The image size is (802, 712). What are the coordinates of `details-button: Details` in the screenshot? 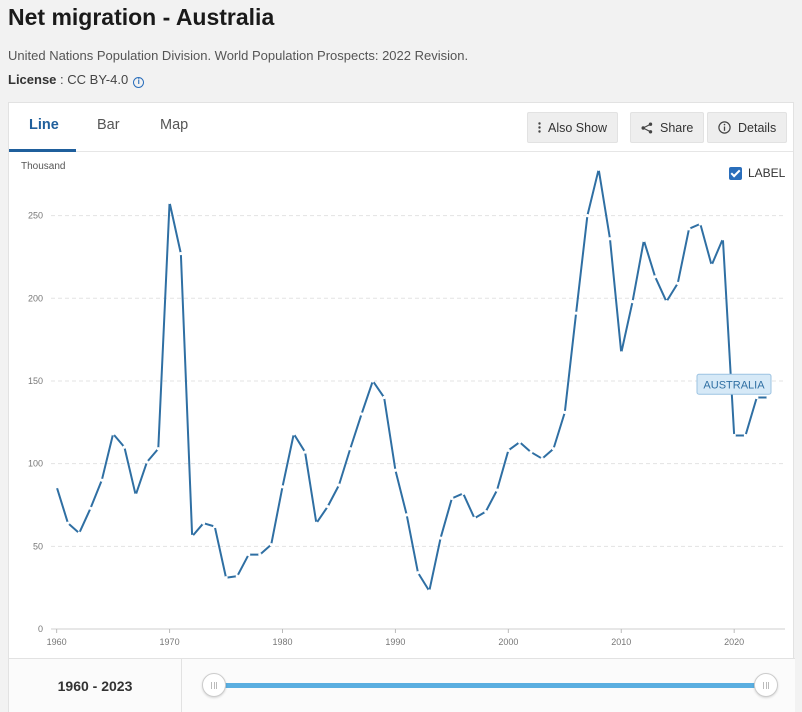 It's located at (747, 127).